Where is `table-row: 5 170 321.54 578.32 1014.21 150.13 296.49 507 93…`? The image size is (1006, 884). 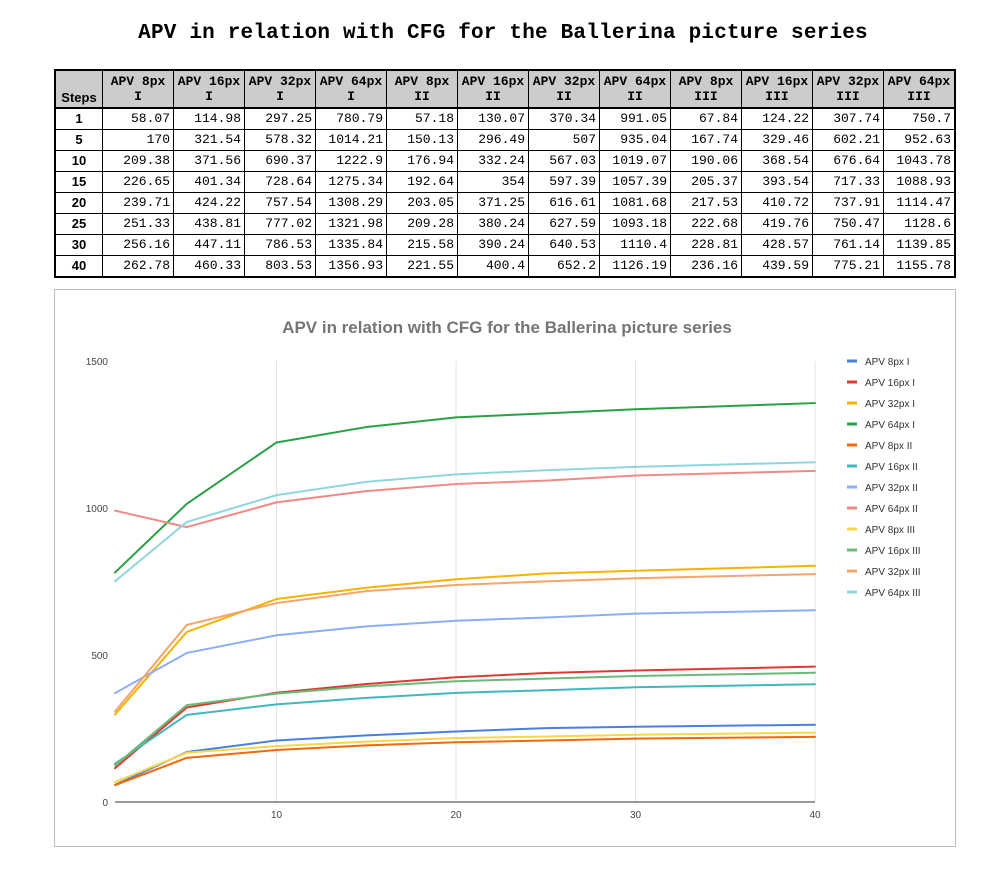
table-row: 5 170 321.54 578.32 1014.21 150.13 296.49 507 93… is located at coordinates (505, 140).